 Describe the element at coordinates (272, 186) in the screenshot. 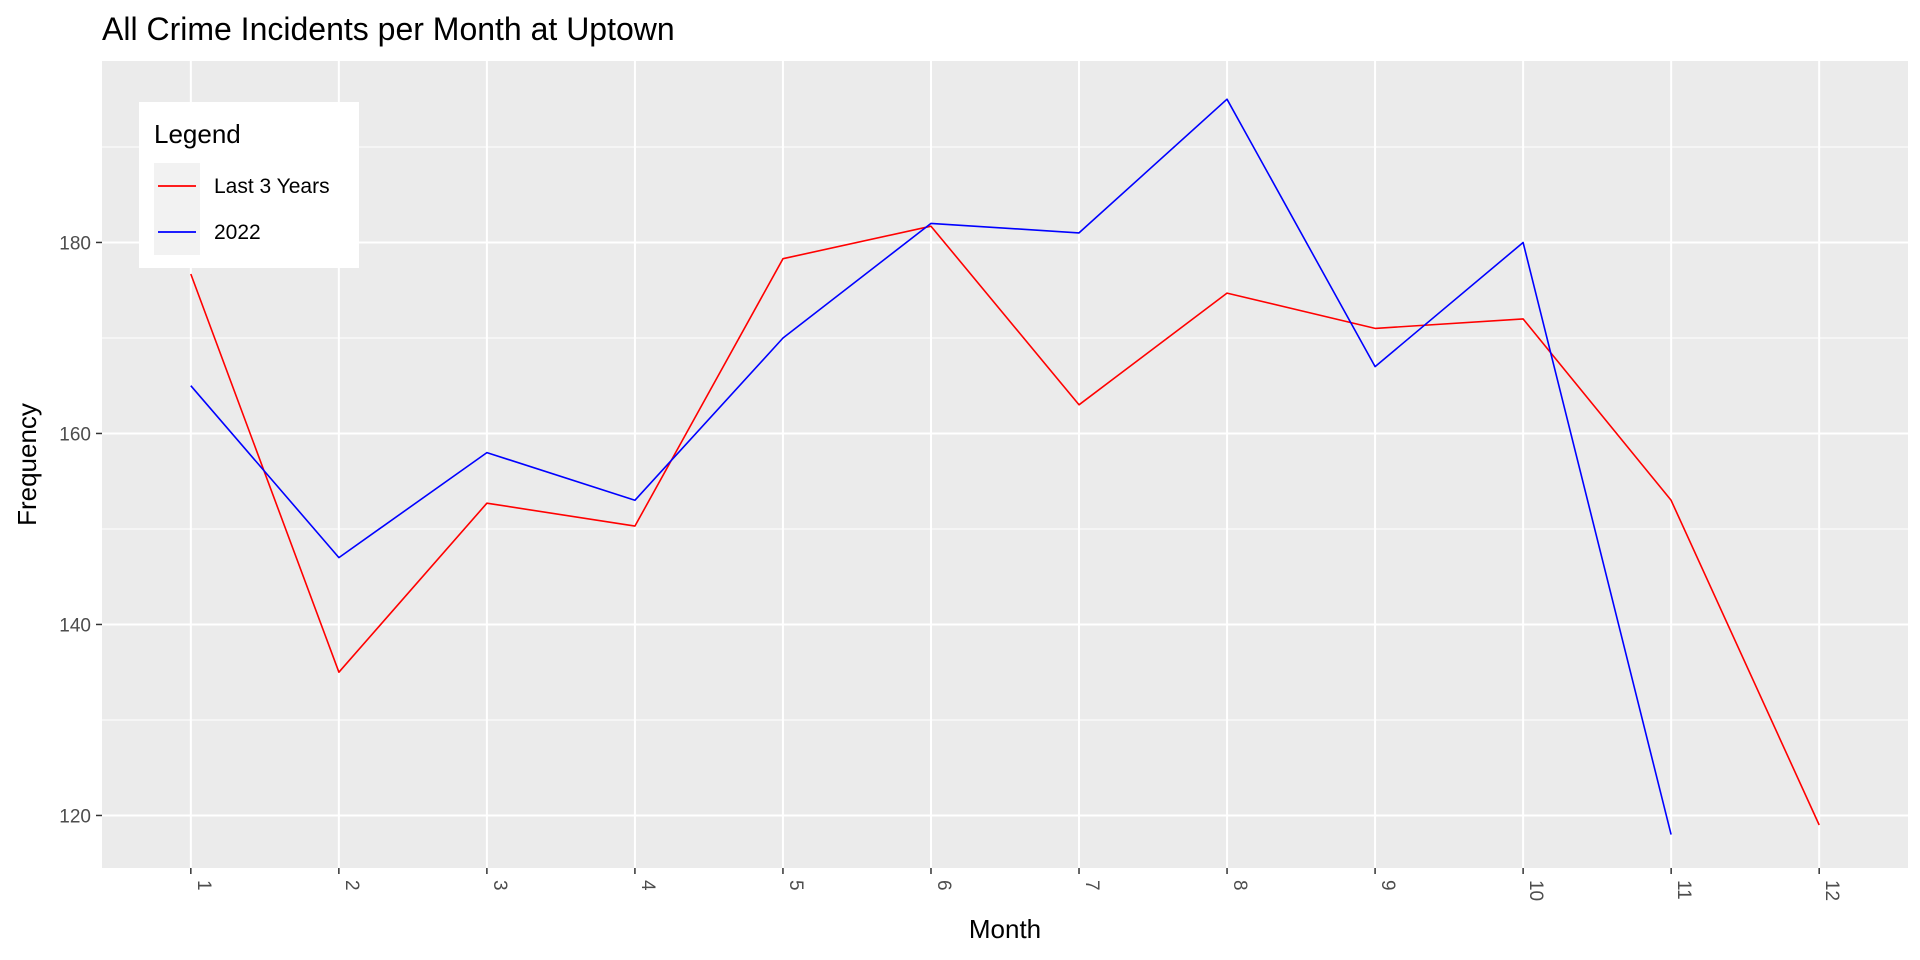

I see `legend-label-last-3-years: Last 3 Years` at that location.